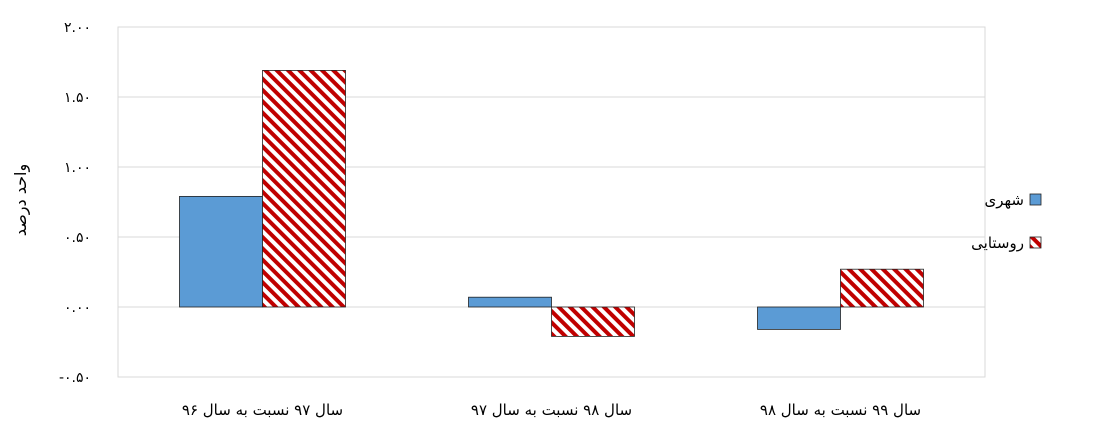 The height and width of the screenshot is (428, 1113). Describe the element at coordinates (77, 98) in the screenshot. I see `y-tick-label: ۱.۵۰` at that location.